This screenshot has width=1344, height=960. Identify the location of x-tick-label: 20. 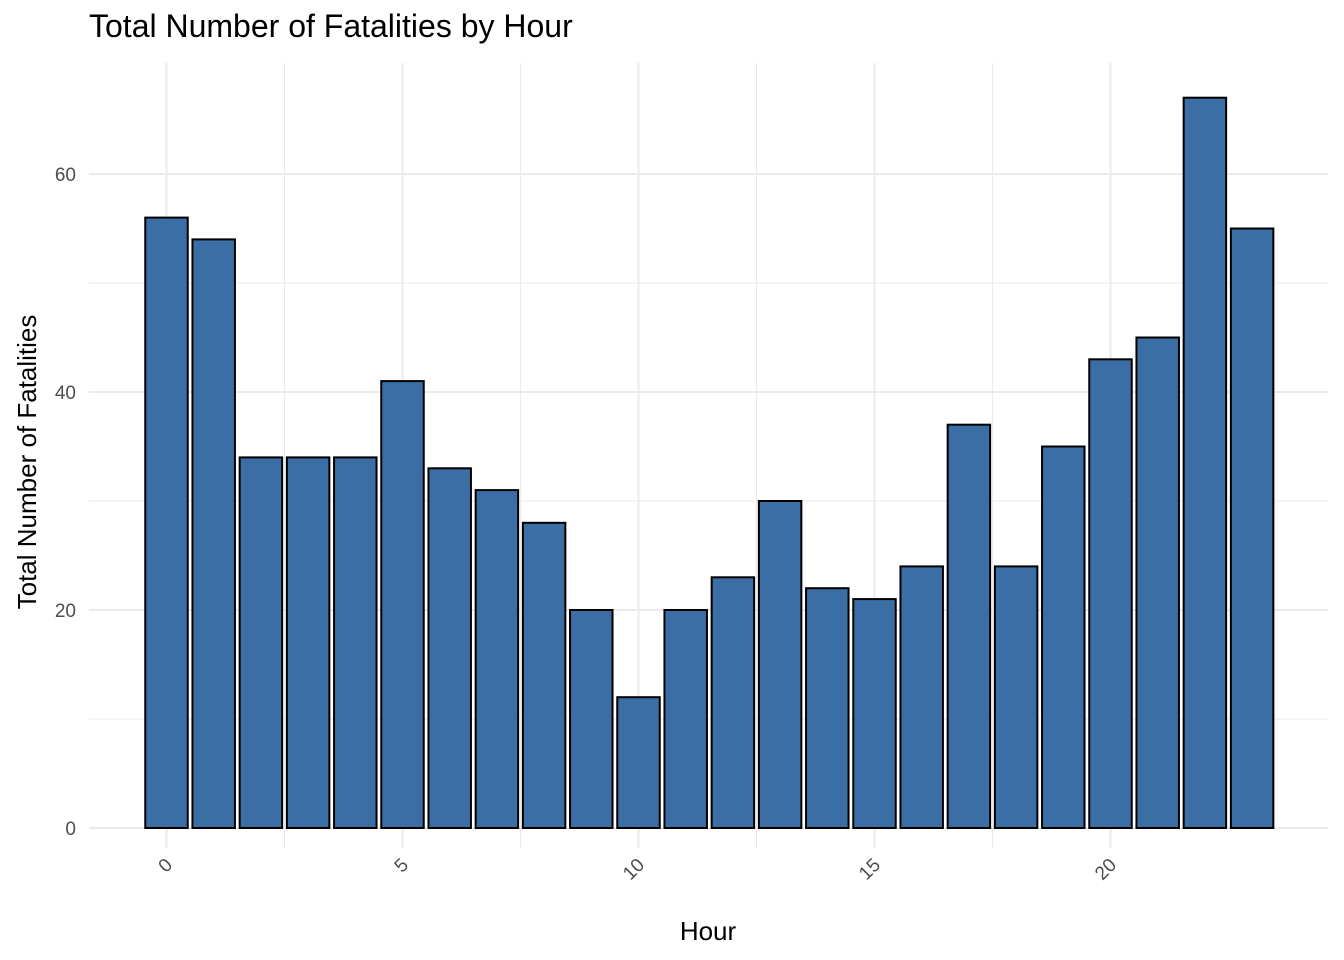
(1106, 870).